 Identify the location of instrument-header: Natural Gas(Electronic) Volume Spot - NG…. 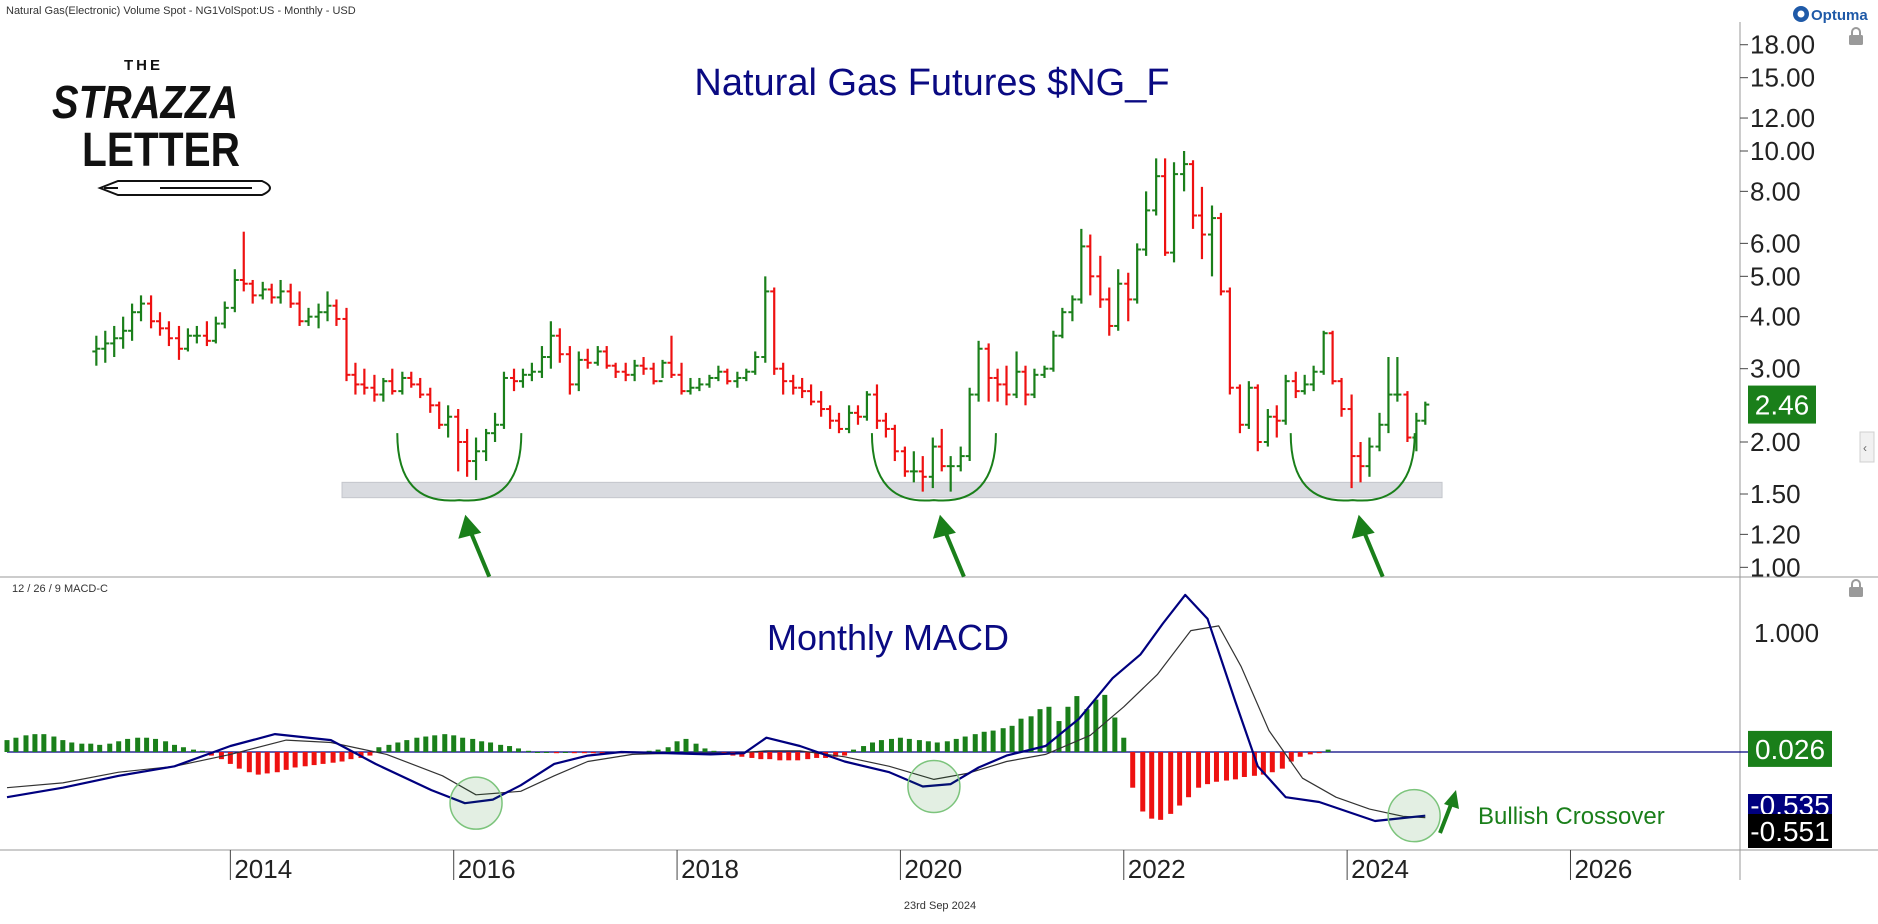
(181, 11).